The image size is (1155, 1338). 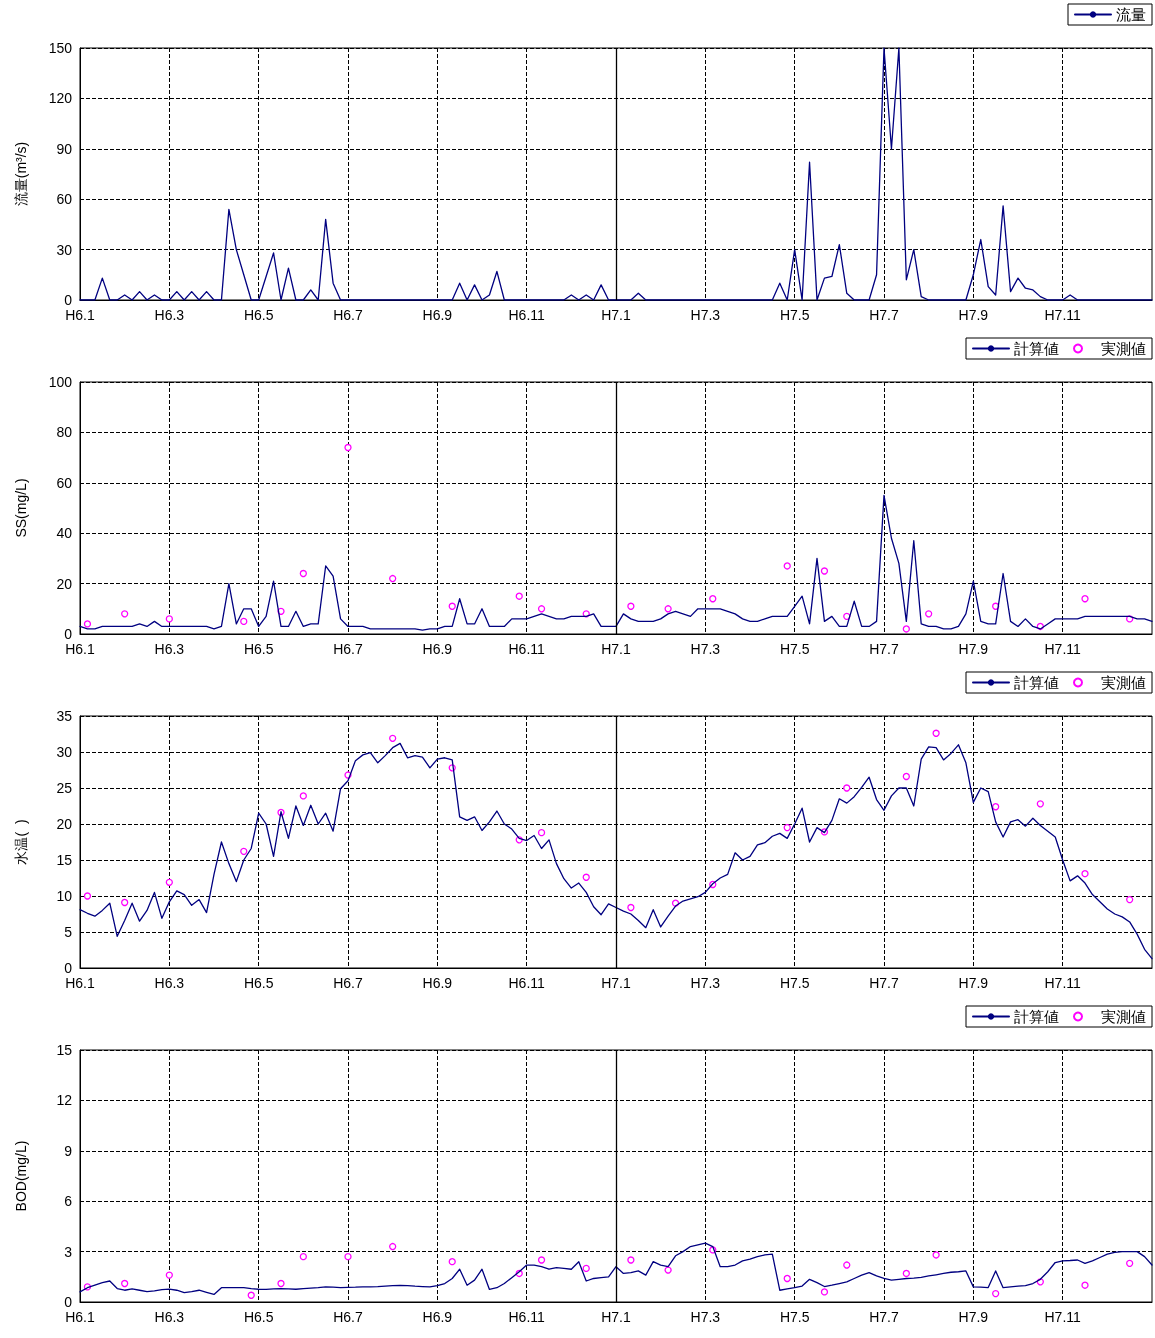 What do you see at coordinates (68, 1150) in the screenshot?
I see `y-tick-label: 9` at bounding box center [68, 1150].